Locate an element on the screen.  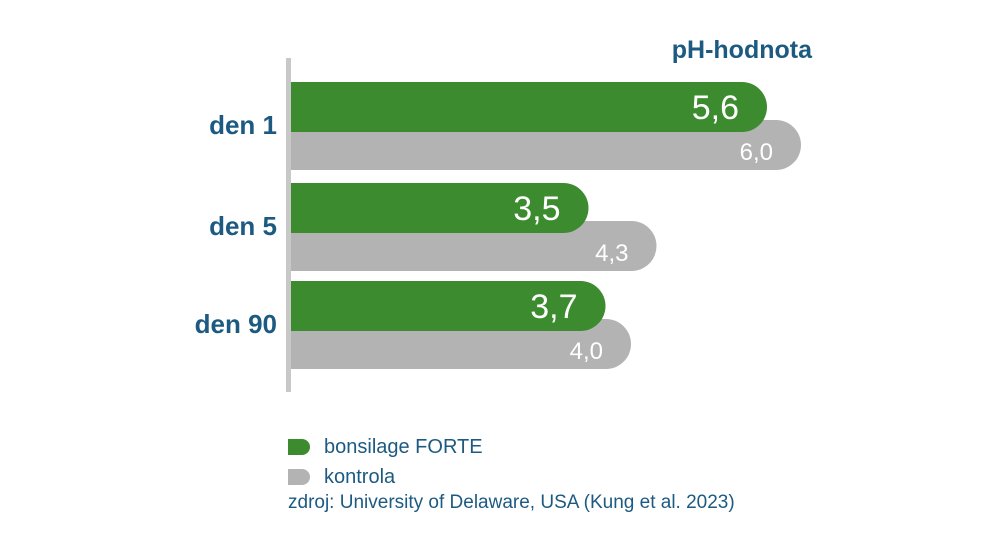
y-axis-line is located at coordinates (288, 225).